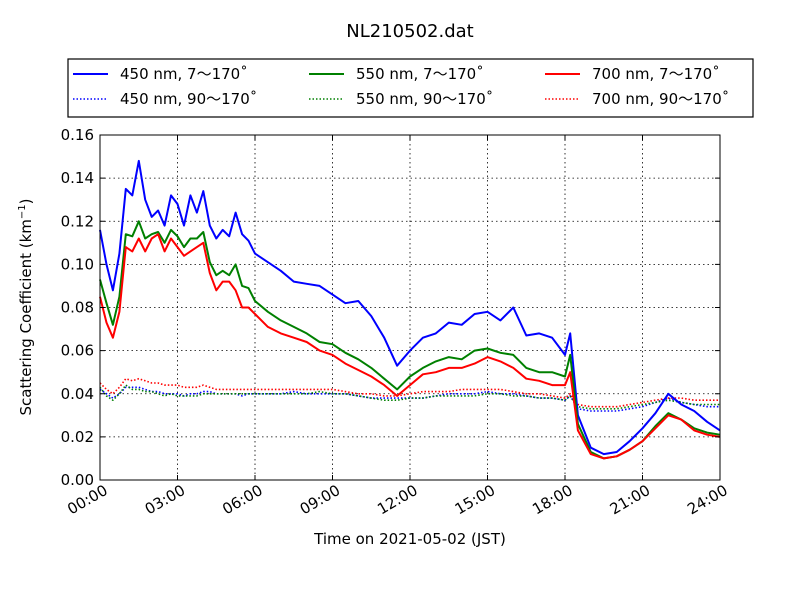  Describe the element at coordinates (77, 394) in the screenshot. I see `y-tick-label: 0.04` at that location.